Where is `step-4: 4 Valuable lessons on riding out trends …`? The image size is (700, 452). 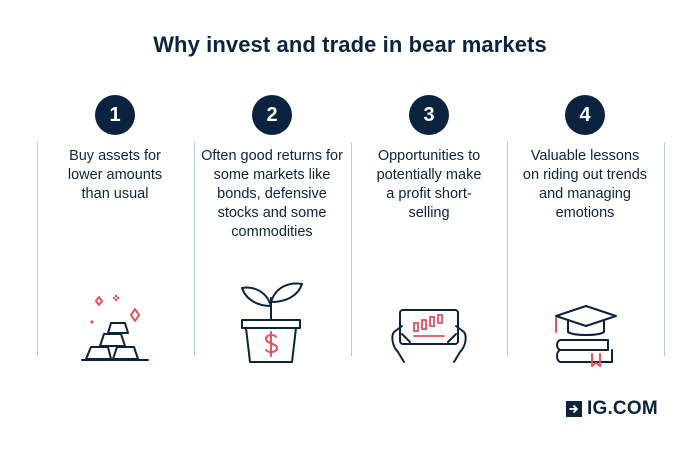 step-4: 4 Valuable lessons on riding out trends … is located at coordinates (585, 159).